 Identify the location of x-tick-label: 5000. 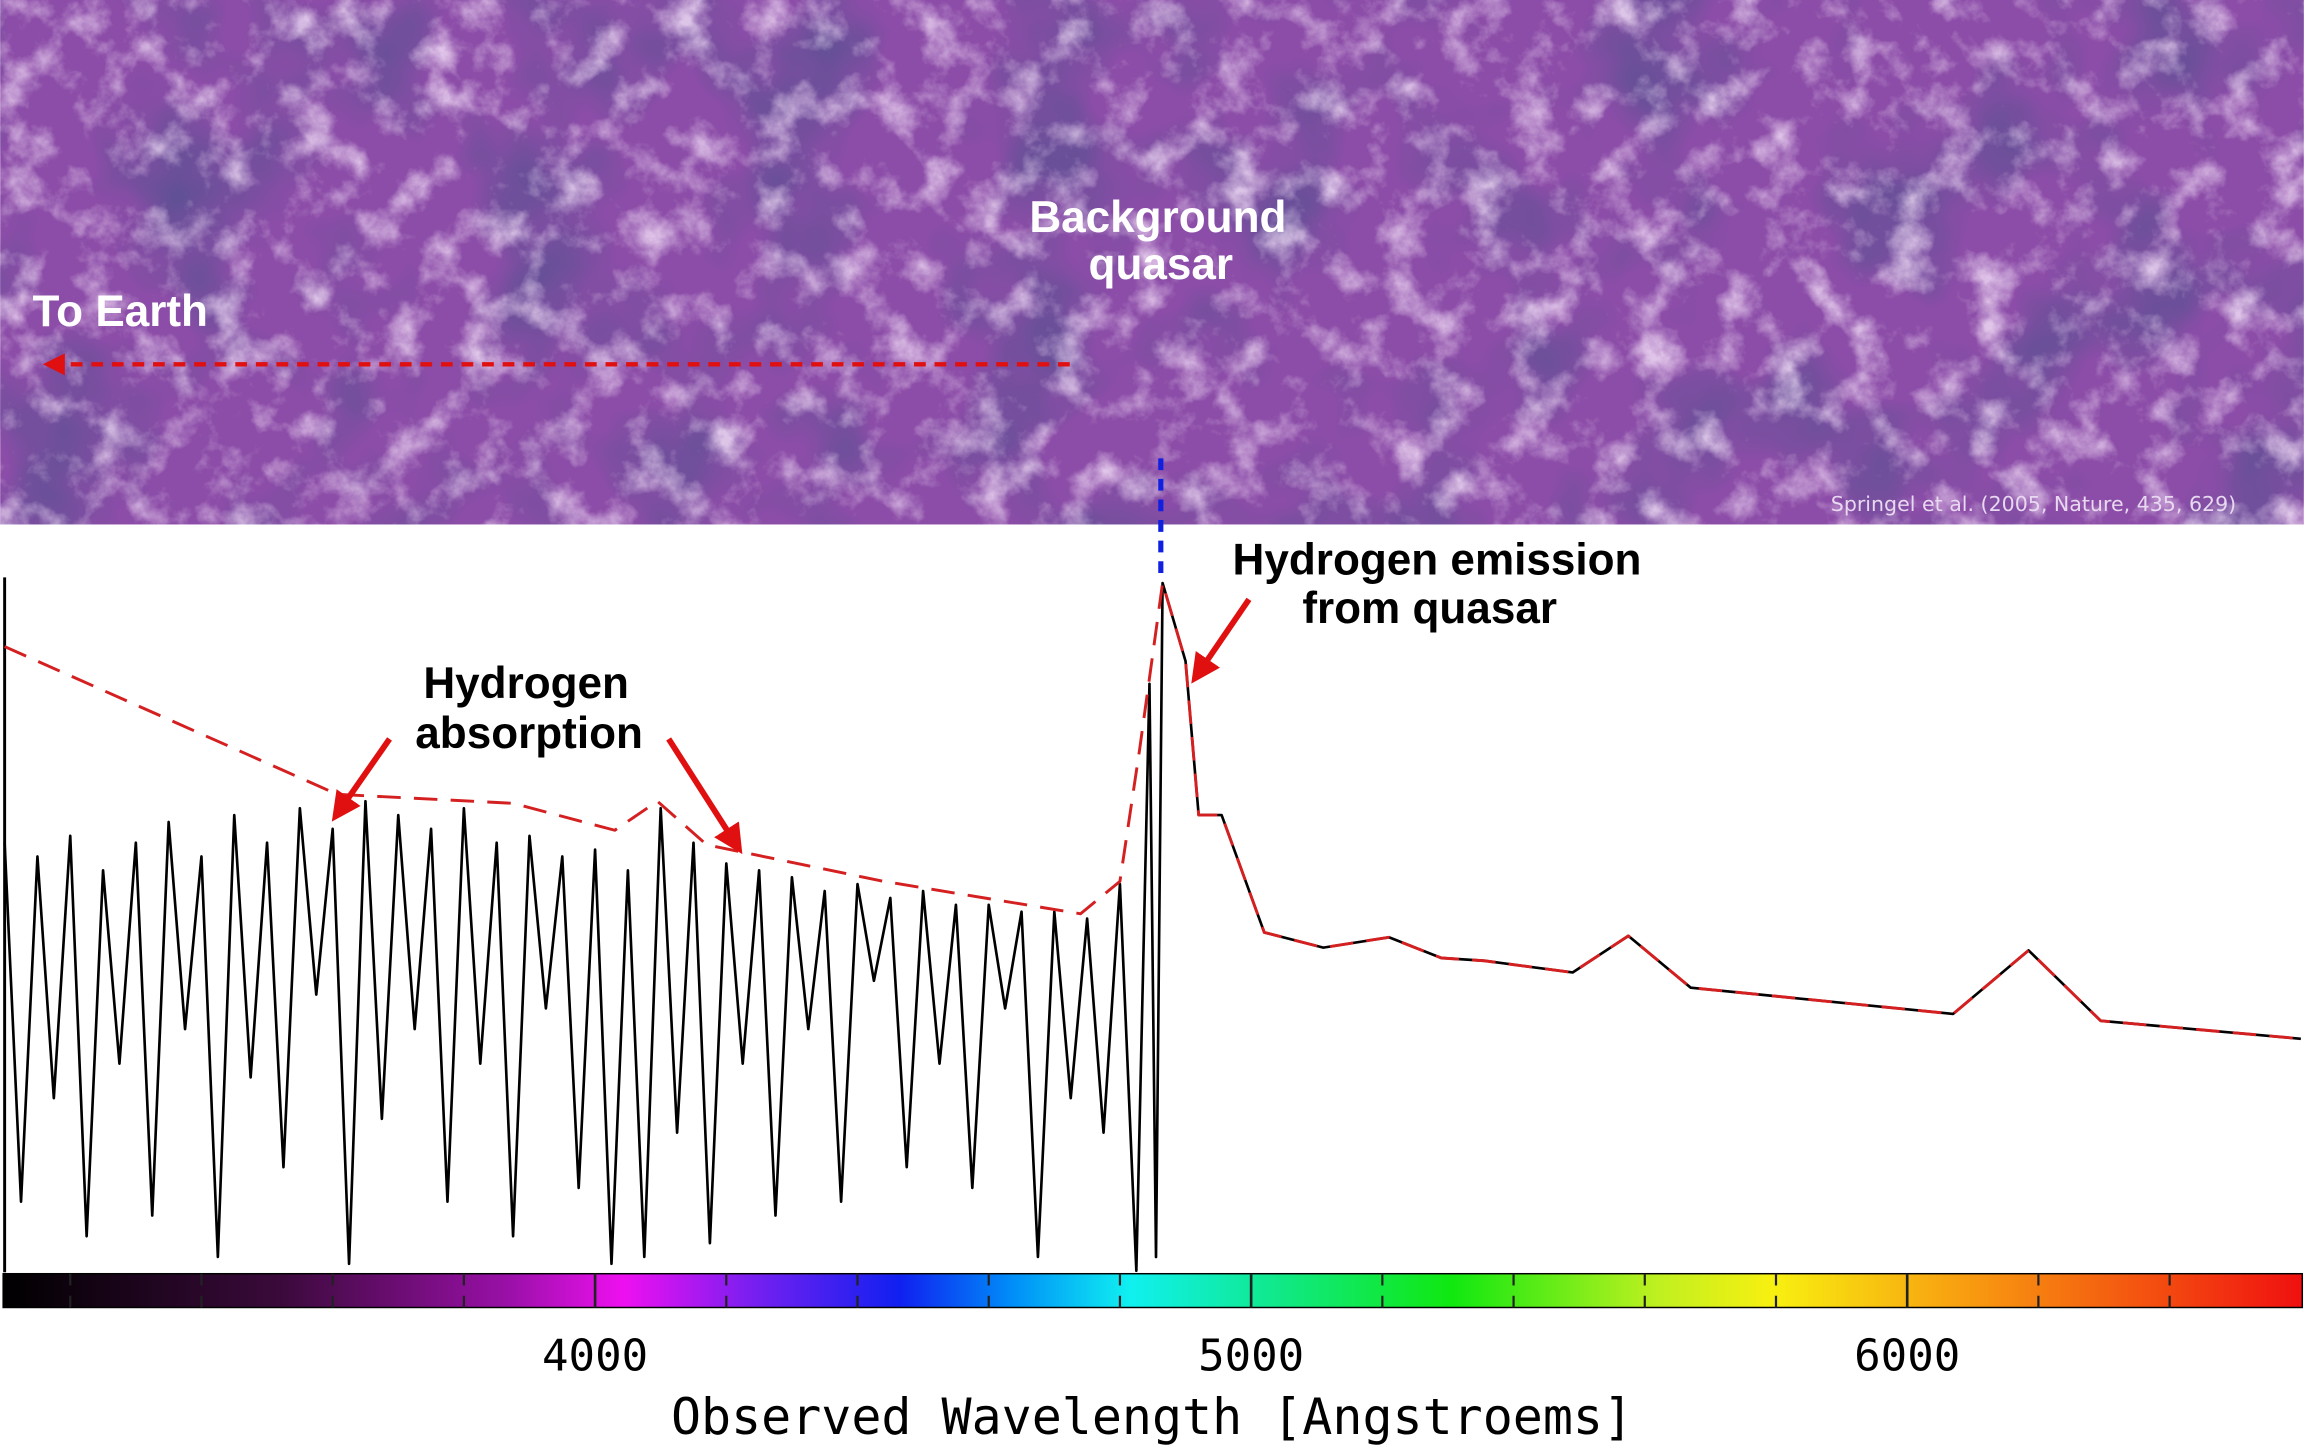
(1251, 1356).